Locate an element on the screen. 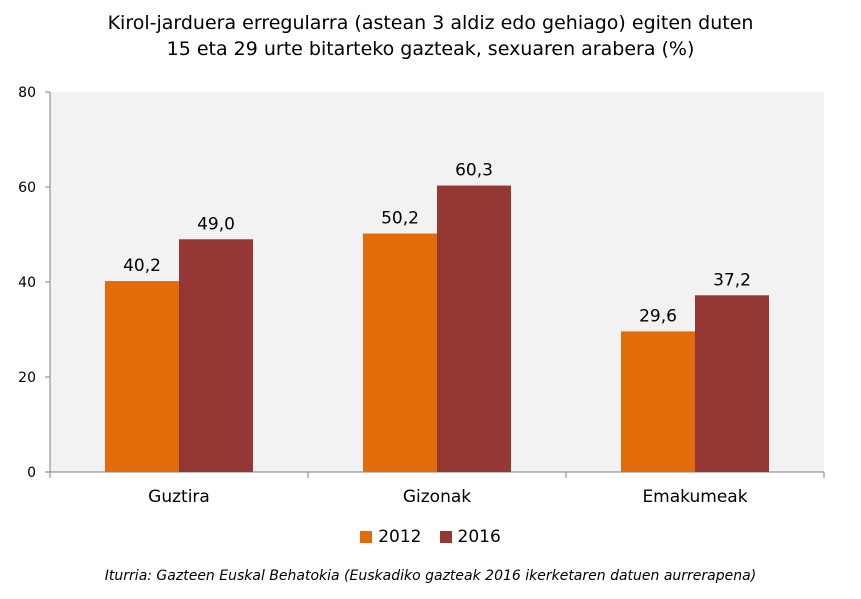 This screenshot has width=861, height=599. legend-item-2012: 2012 is located at coordinates (391, 537).